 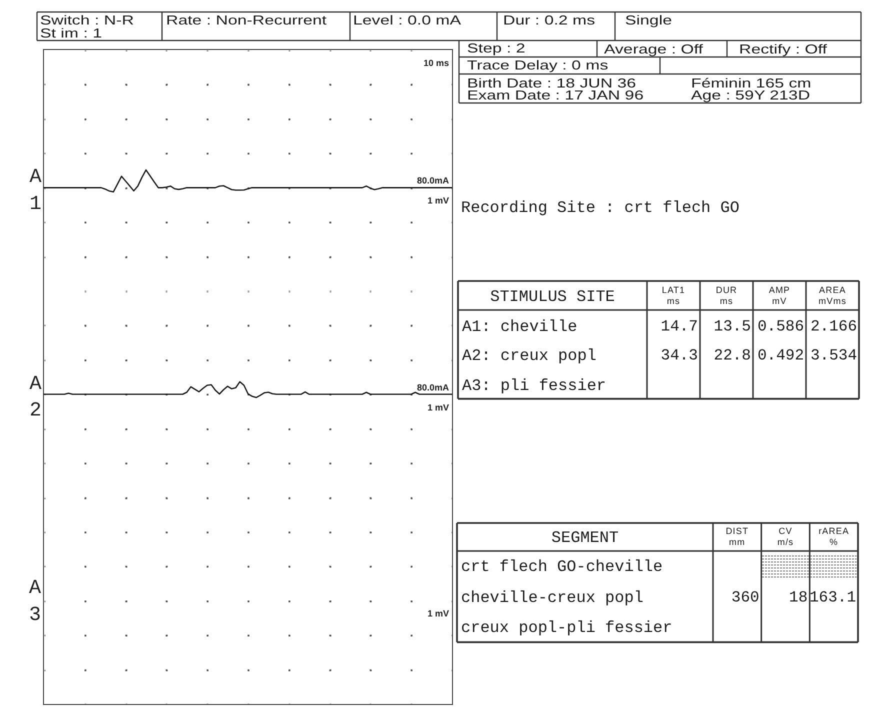 I want to click on text: STIMULUS SITE, so click(x=552, y=297).